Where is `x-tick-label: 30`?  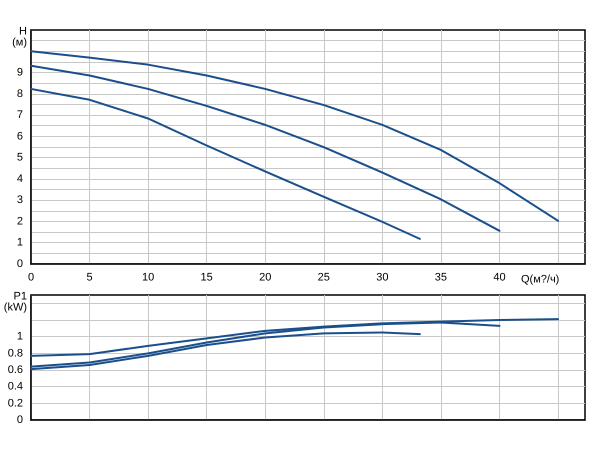 x-tick-label: 30 is located at coordinates (382, 278).